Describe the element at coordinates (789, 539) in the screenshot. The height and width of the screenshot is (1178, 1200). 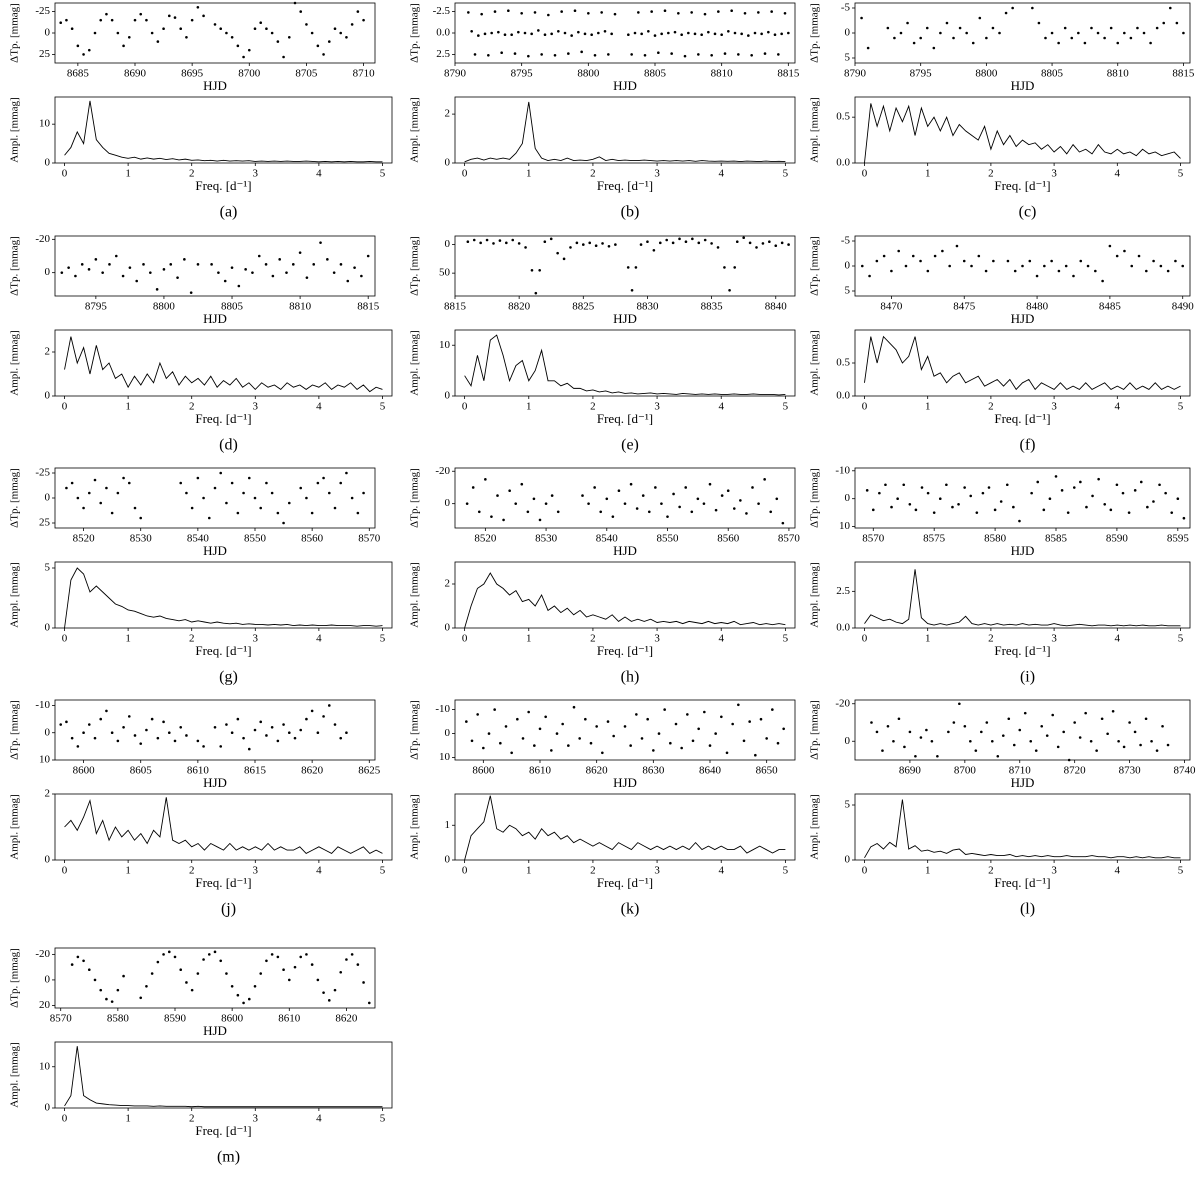
I see `x-tick-label: 8570` at that location.